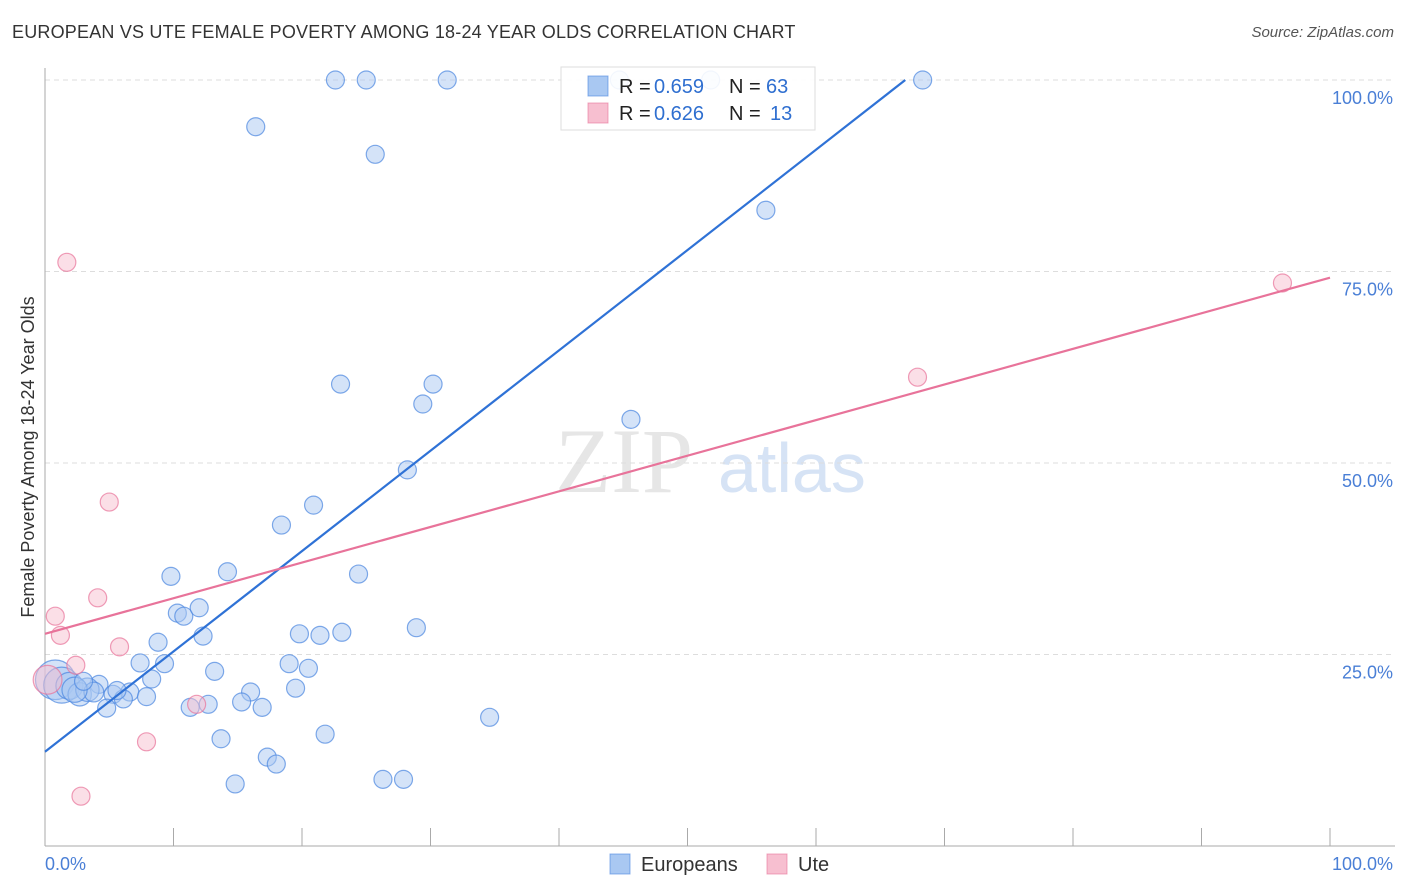 The height and width of the screenshot is (892, 1406). Describe the element at coordinates (1322, 32) in the screenshot. I see `chart-source: Source: ZipAtlas.com` at that location.